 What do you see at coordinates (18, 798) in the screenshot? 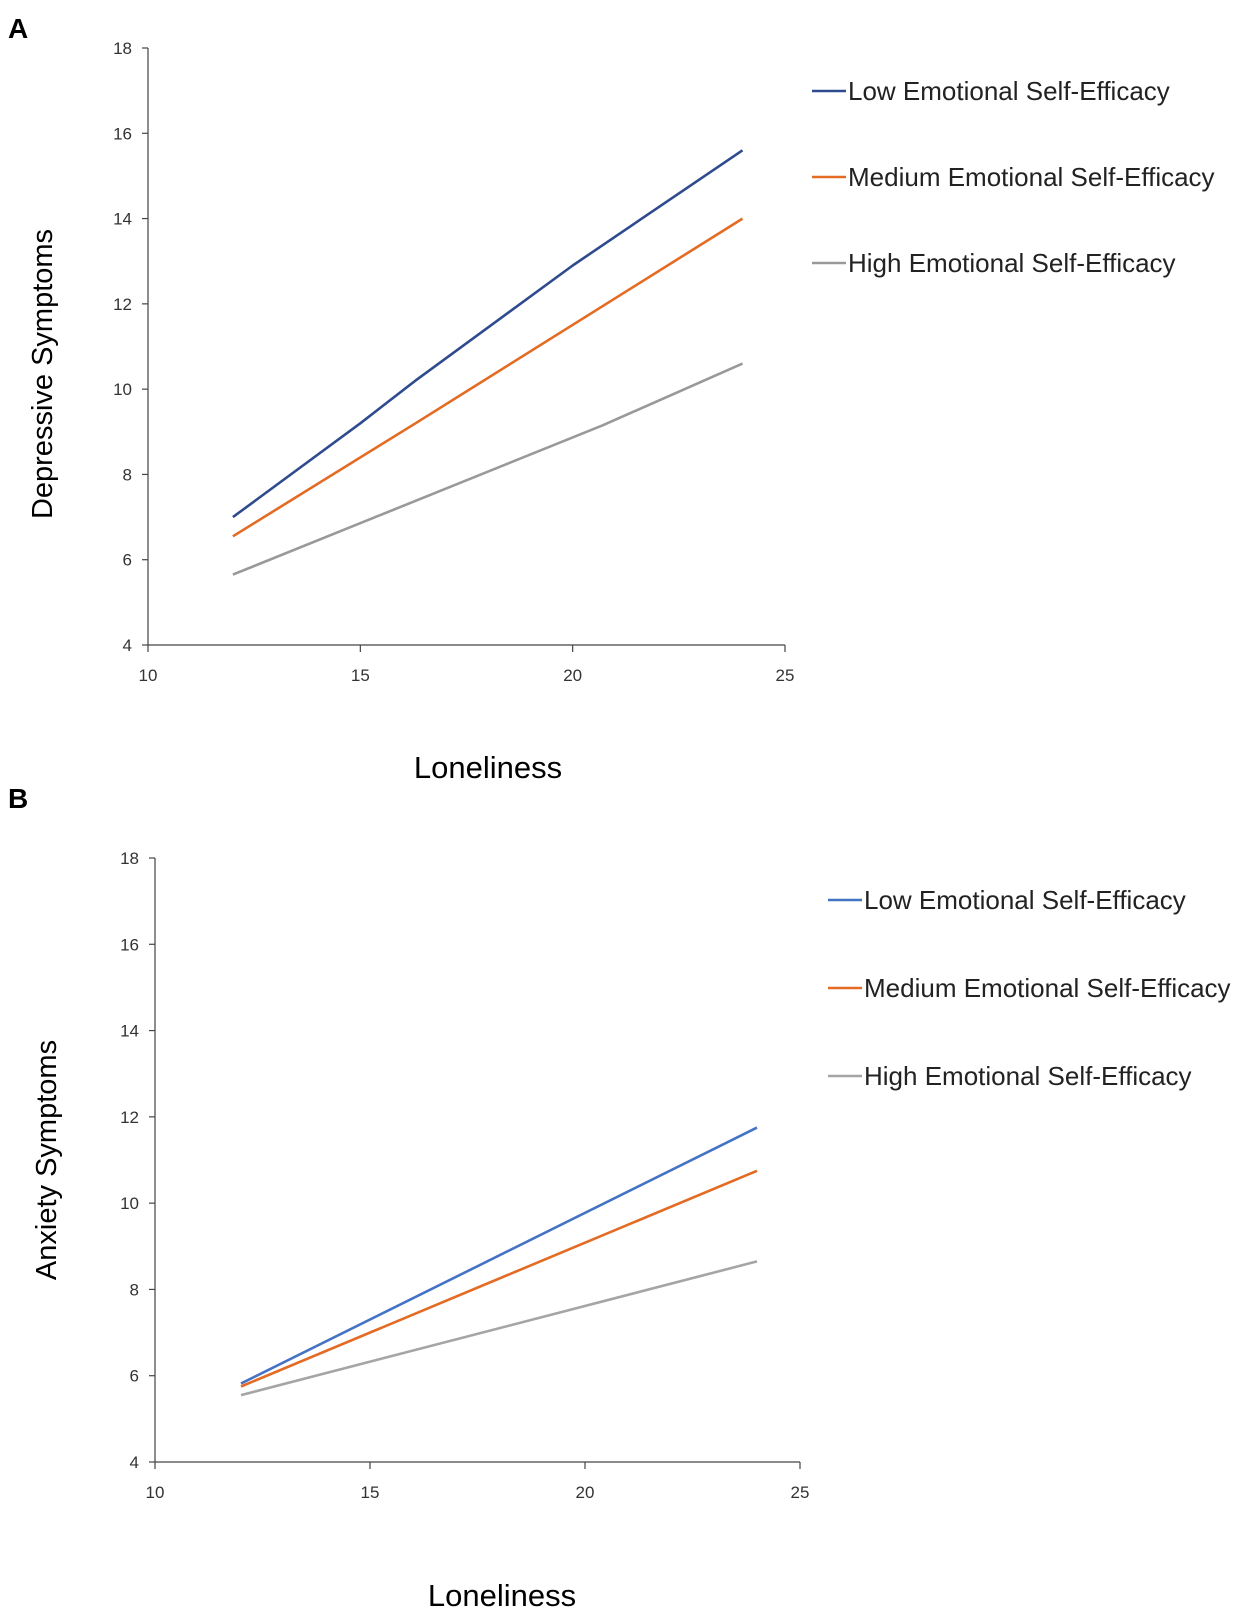
I see `panel-label: B` at bounding box center [18, 798].